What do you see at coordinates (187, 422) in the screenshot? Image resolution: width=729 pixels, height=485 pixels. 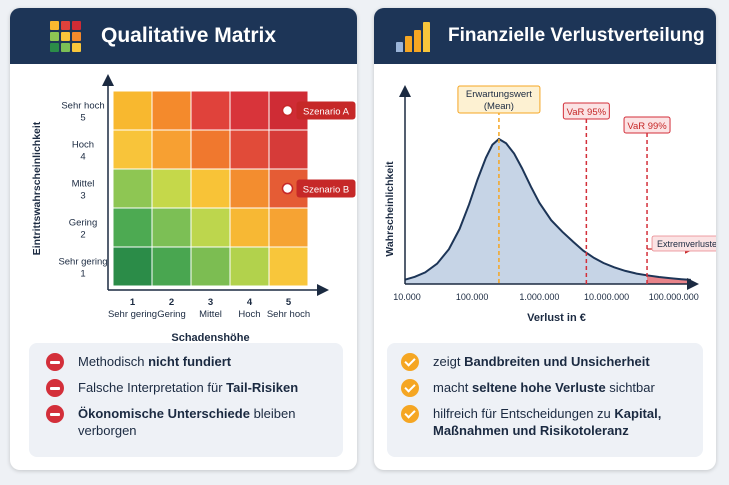 I see `bullet-text-plain: bleiben verborgen` at bounding box center [187, 422].